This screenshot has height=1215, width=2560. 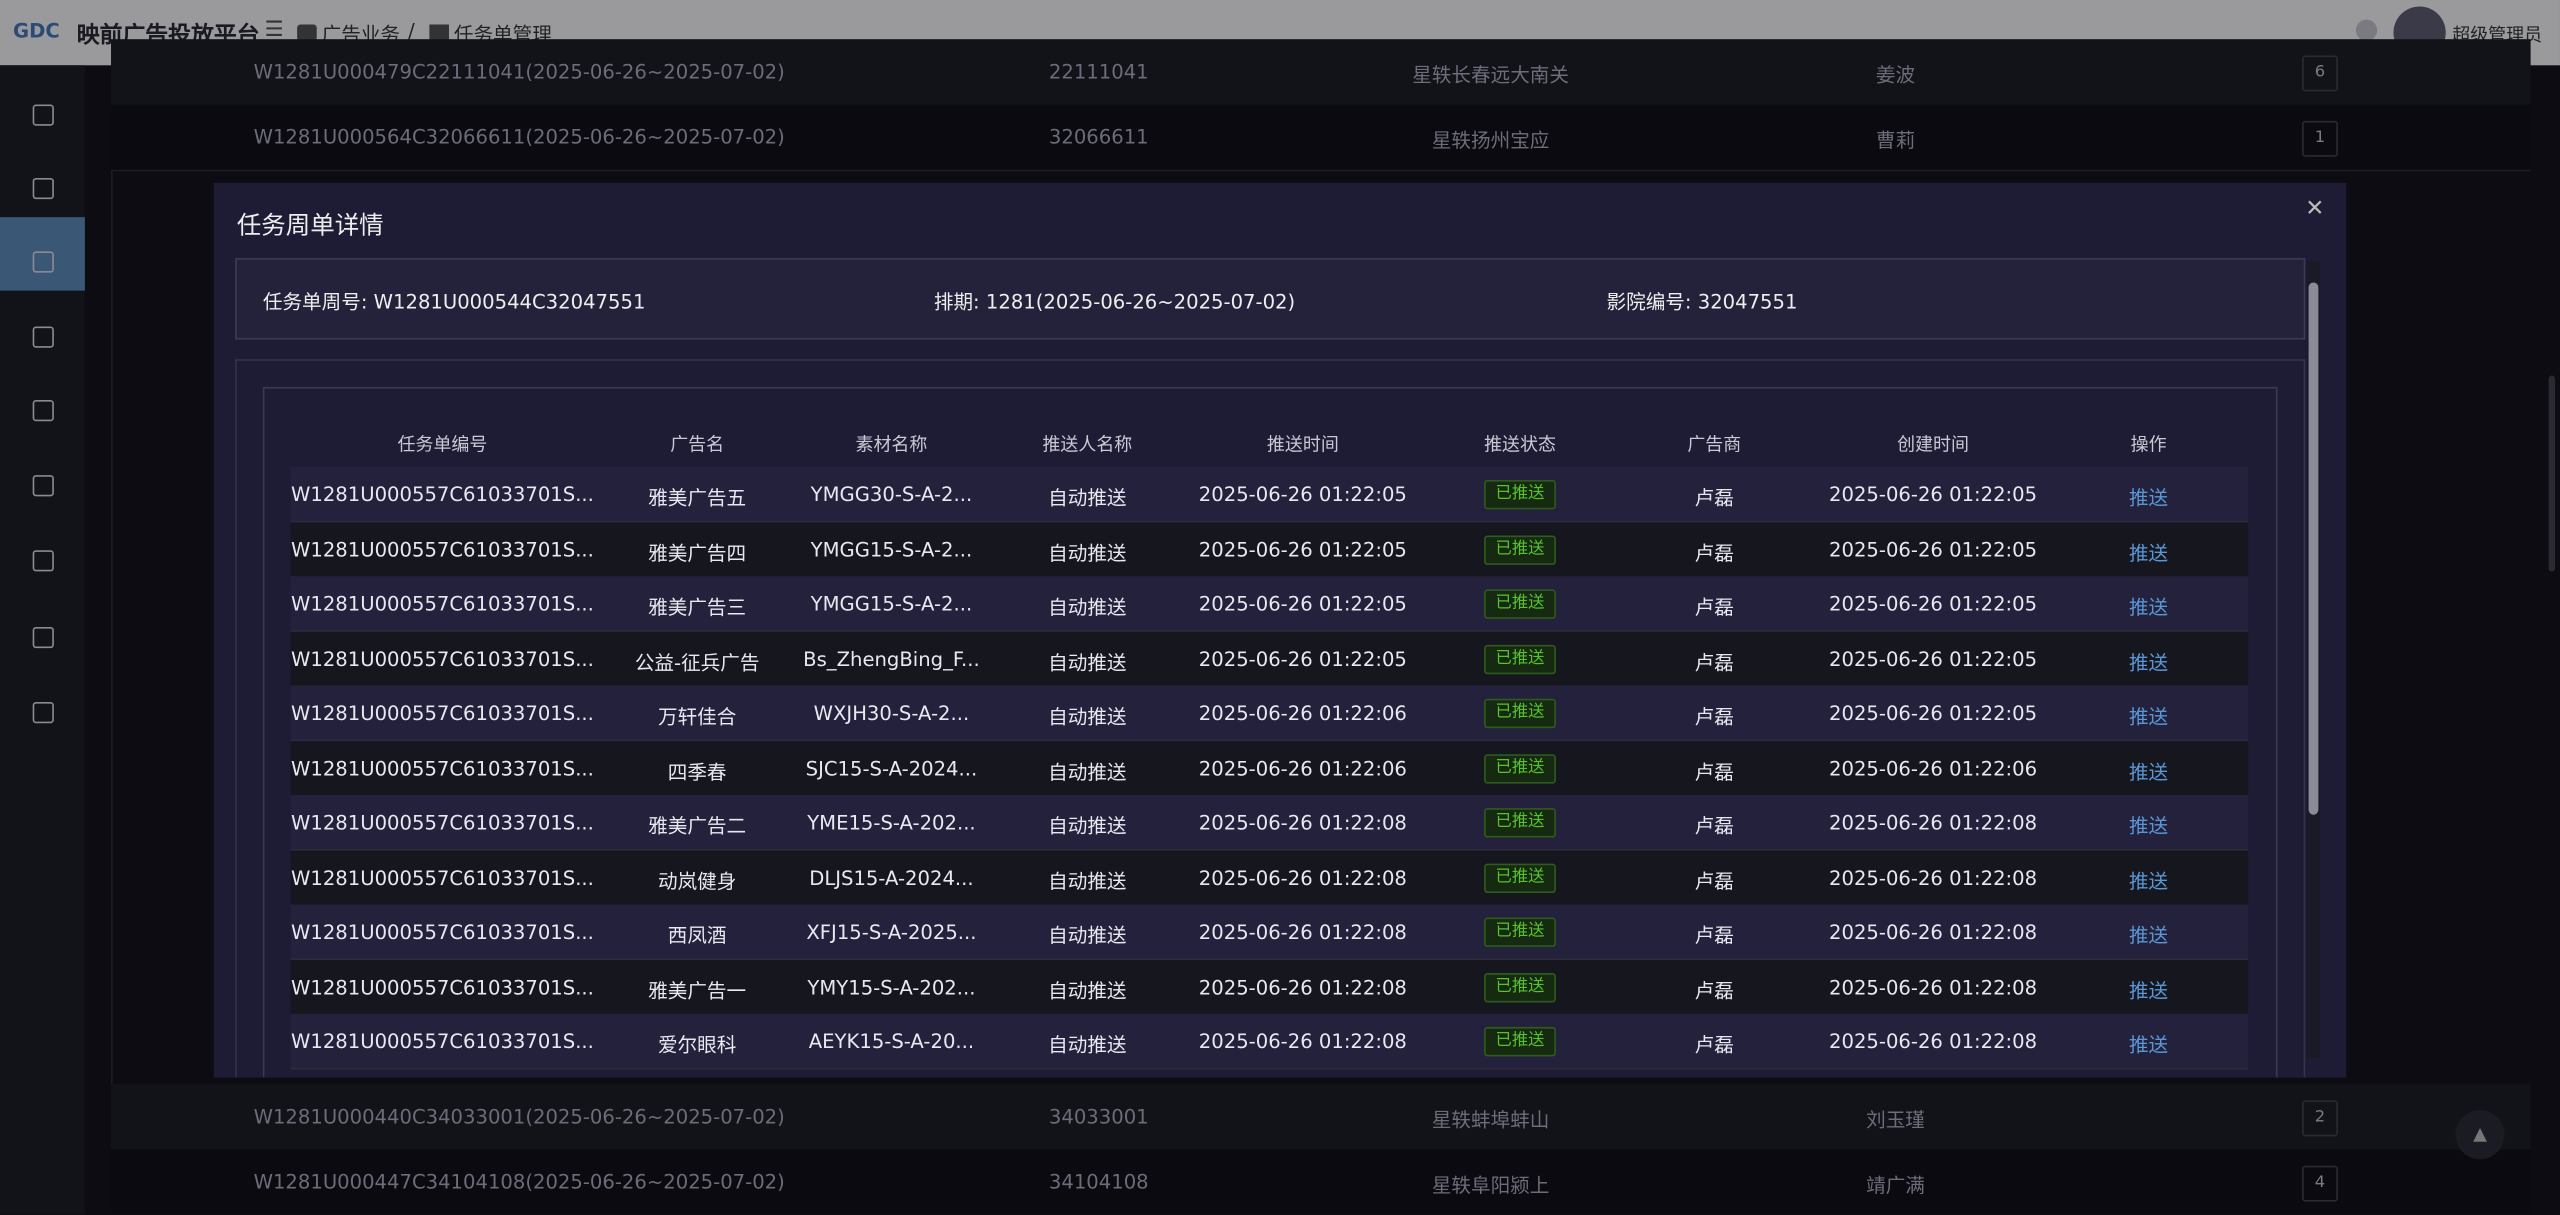 I want to click on cell-text: 雅美广告五, so click(x=697, y=498).